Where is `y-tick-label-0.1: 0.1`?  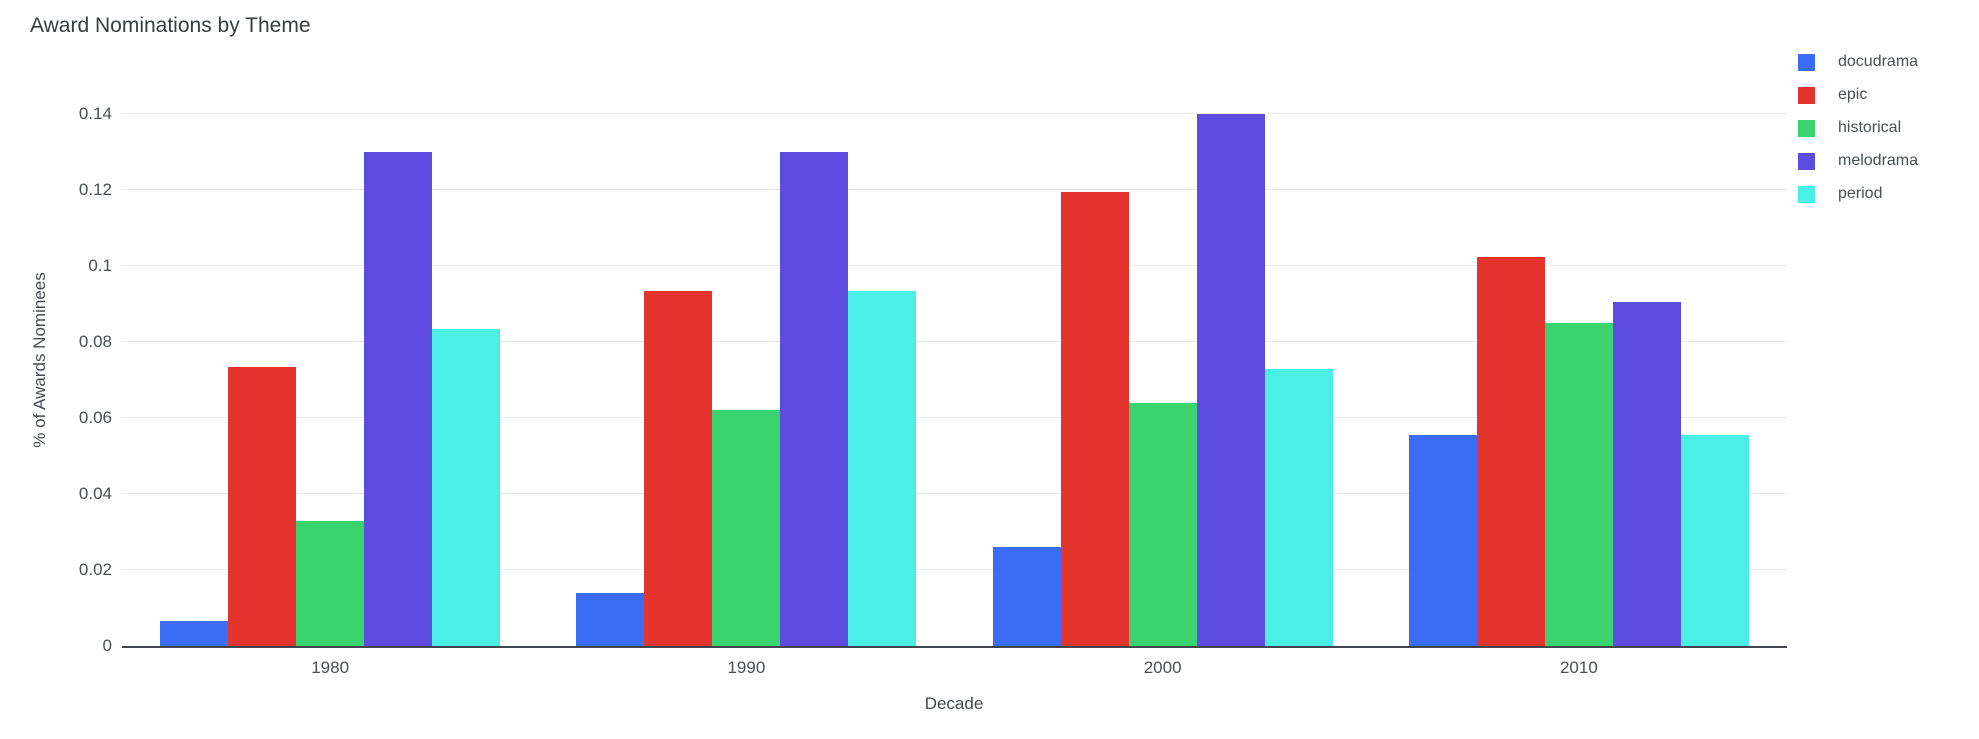
y-tick-label-0.1: 0.1 is located at coordinates (100, 266).